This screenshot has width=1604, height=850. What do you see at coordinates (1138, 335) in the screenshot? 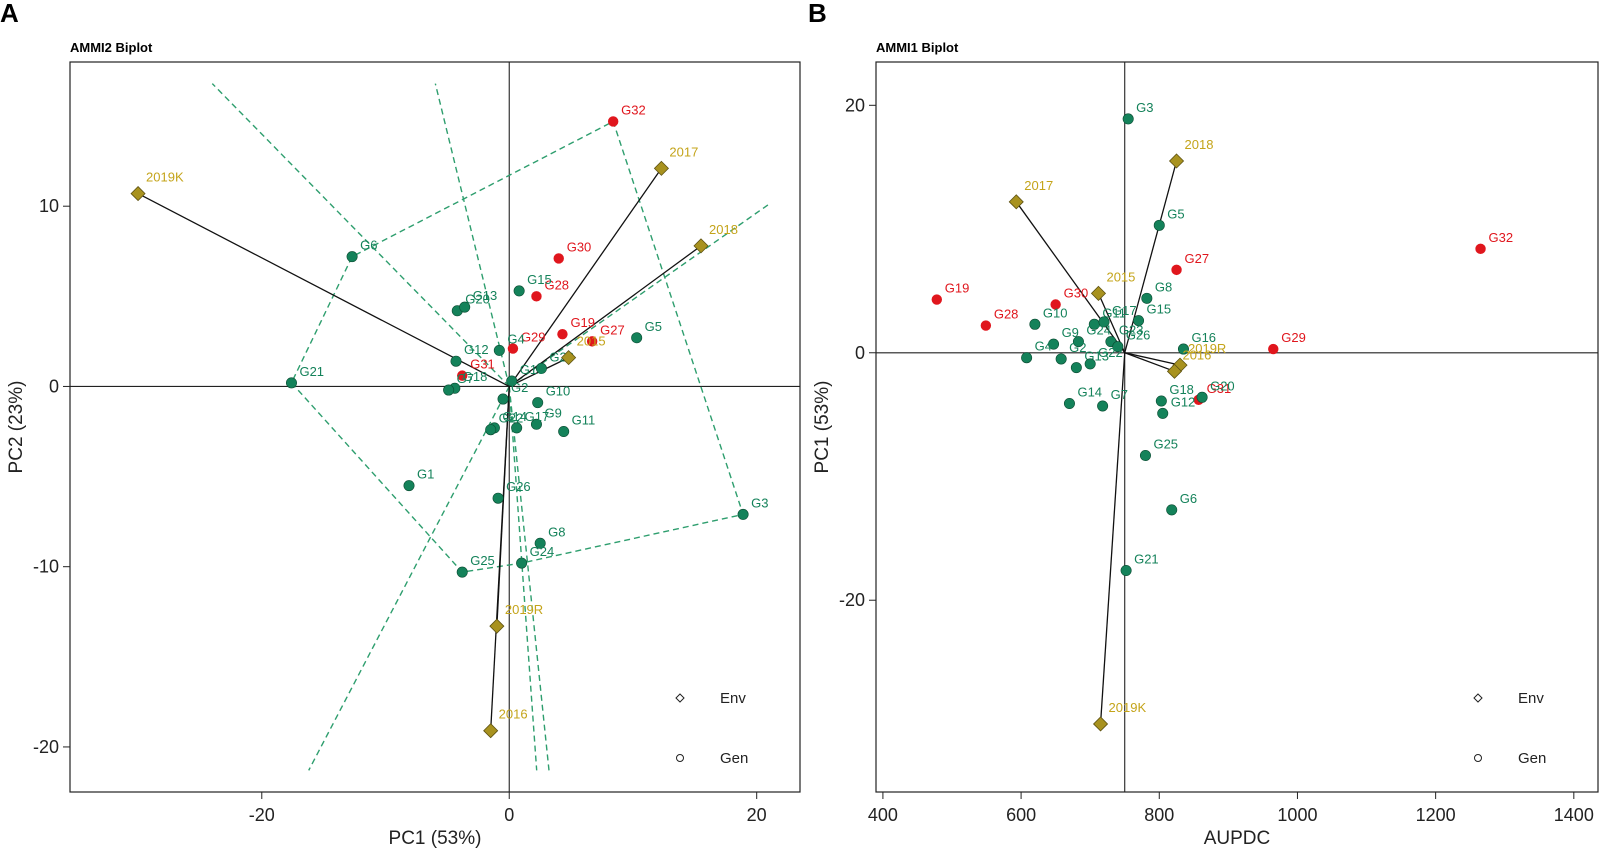
I see `genotype-label: G26` at bounding box center [1138, 335].